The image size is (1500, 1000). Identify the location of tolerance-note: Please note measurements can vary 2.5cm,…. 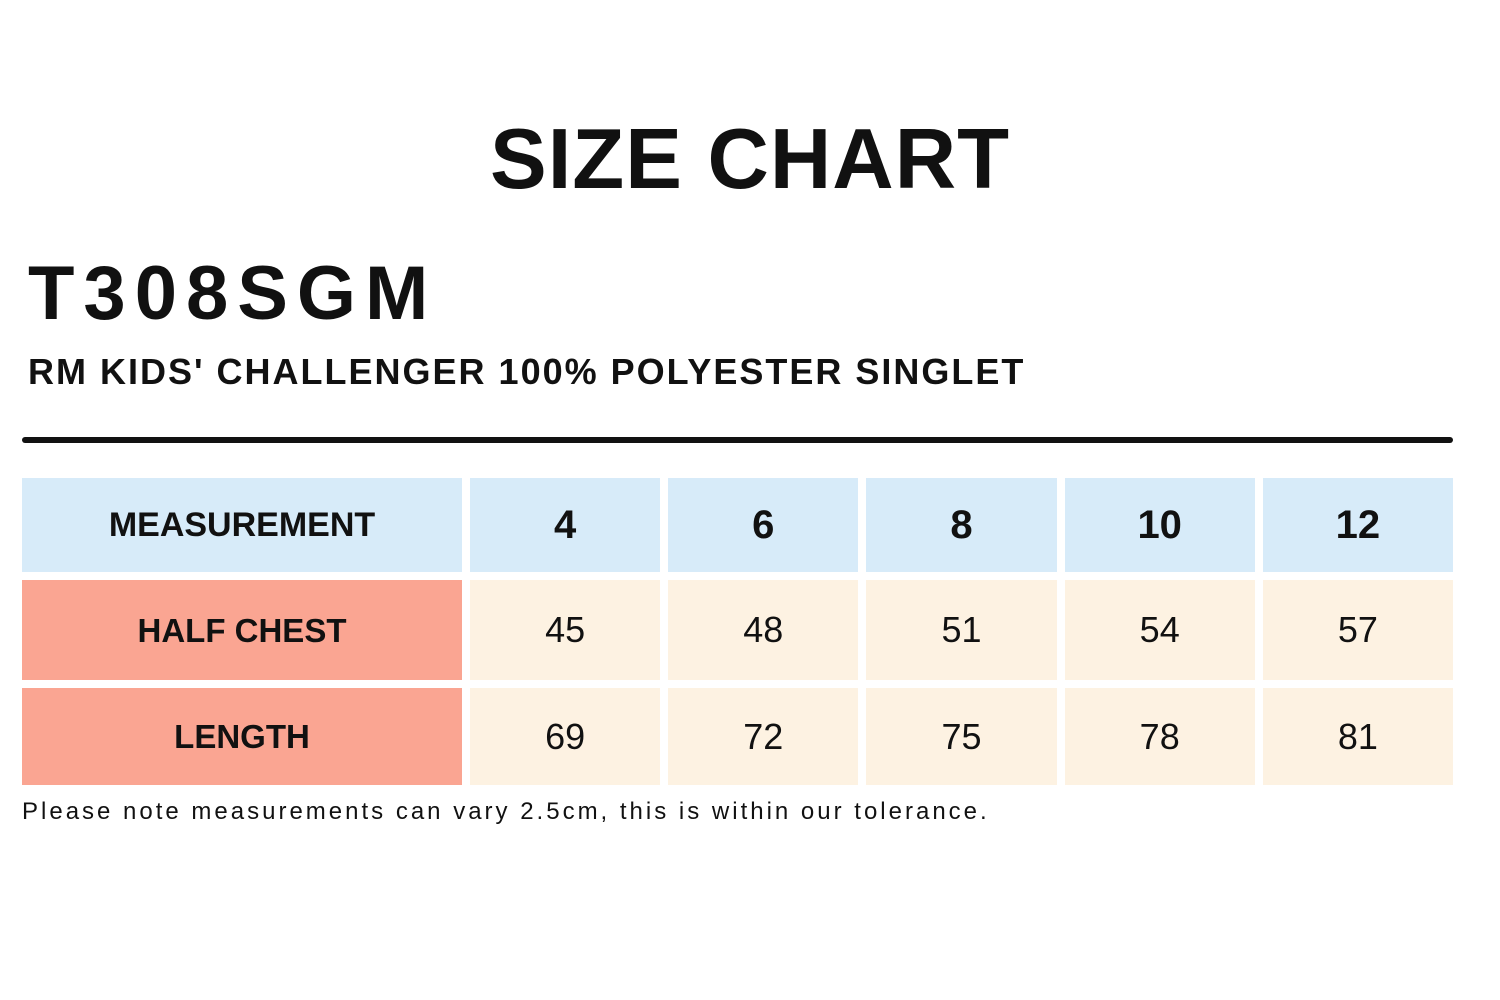
(506, 811).